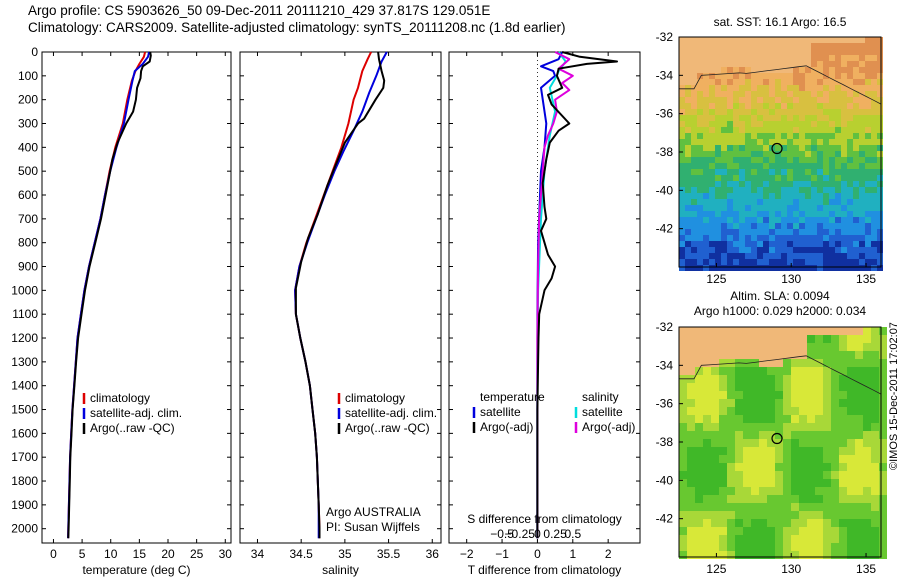 The height and width of the screenshot is (580, 900). I want to click on x-tick-label: 5, so click(82, 554).